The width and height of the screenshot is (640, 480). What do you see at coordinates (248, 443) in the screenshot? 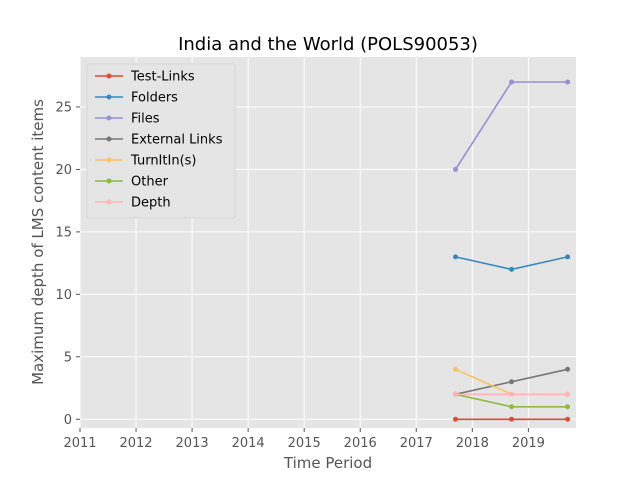
I see `x-tick-label: 2014` at bounding box center [248, 443].